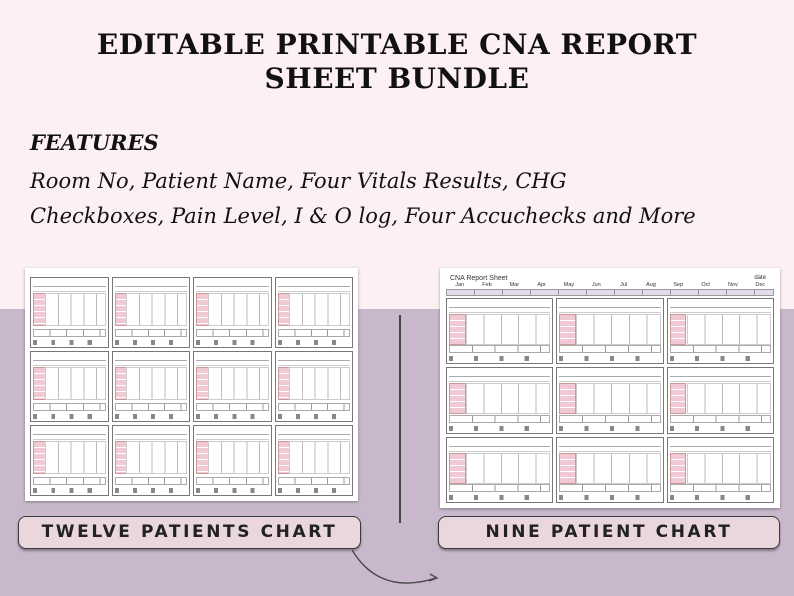  What do you see at coordinates (610, 285) in the screenshot?
I see `month-row: Jan Feb Mar Apr May Jun Jul Aug Sep Oct Nov Dec` at bounding box center [610, 285].